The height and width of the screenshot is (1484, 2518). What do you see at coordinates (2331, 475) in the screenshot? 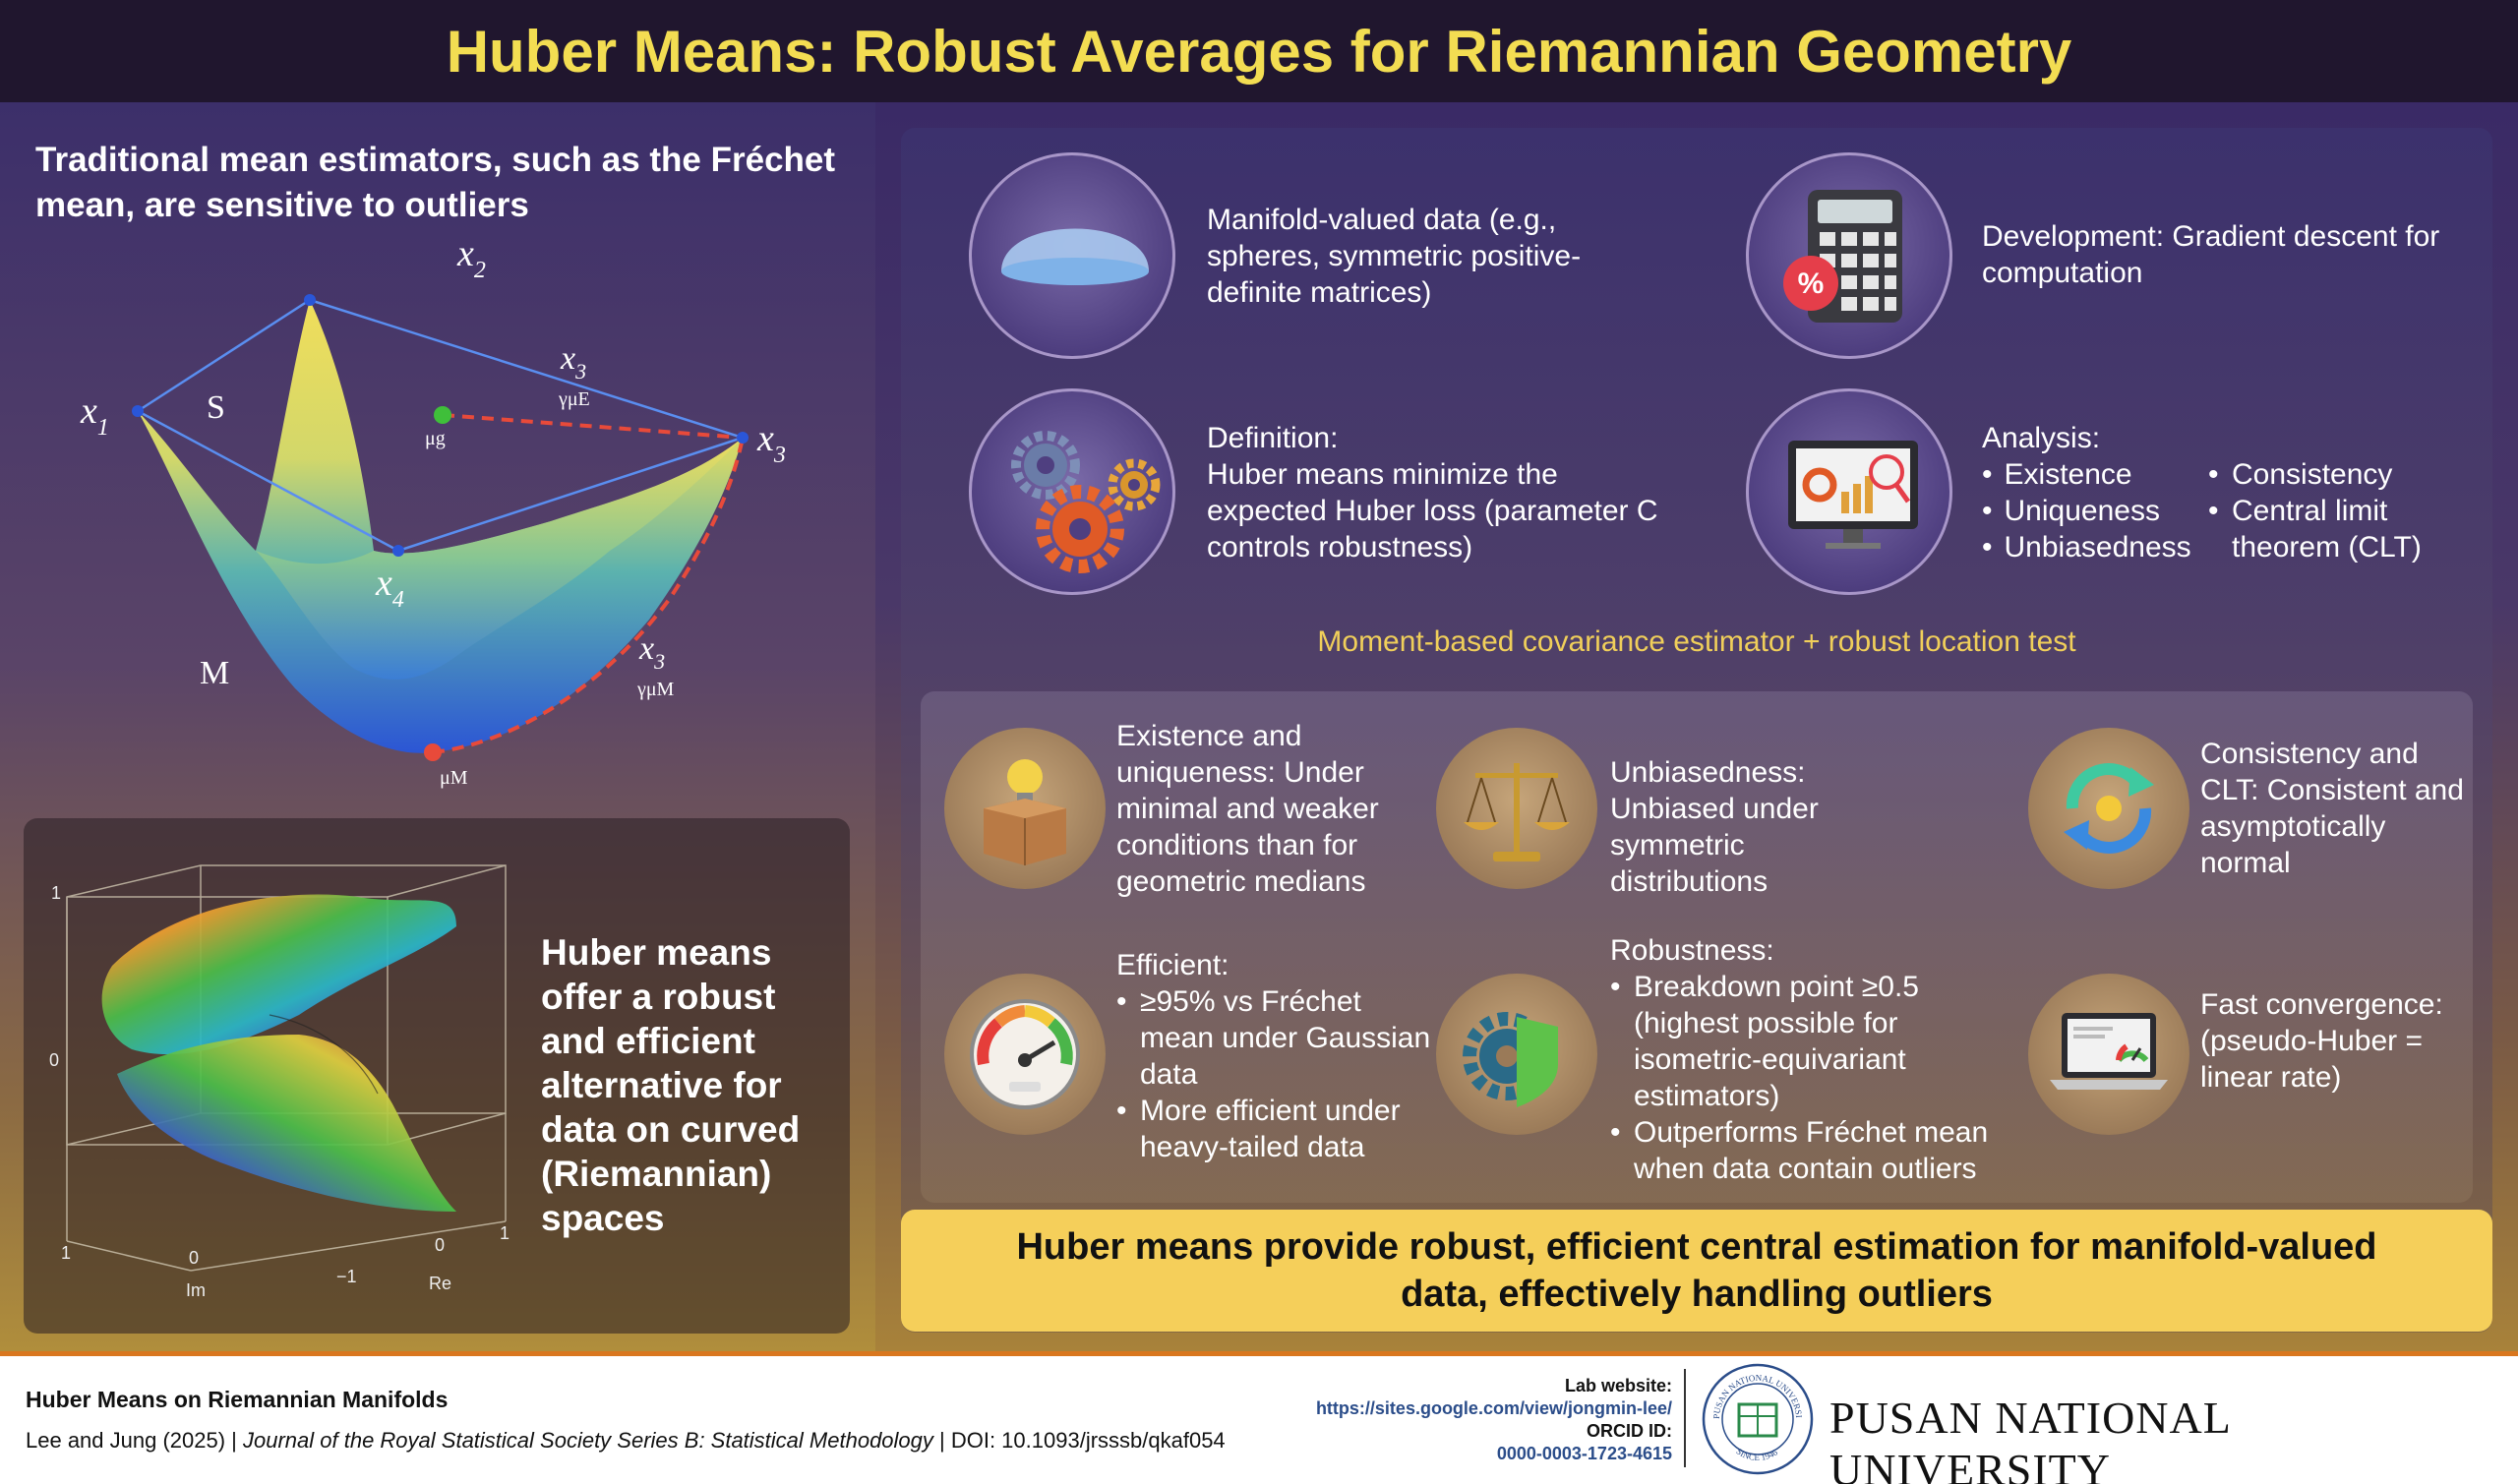
I see `analysis-item: Consistency` at bounding box center [2331, 475].